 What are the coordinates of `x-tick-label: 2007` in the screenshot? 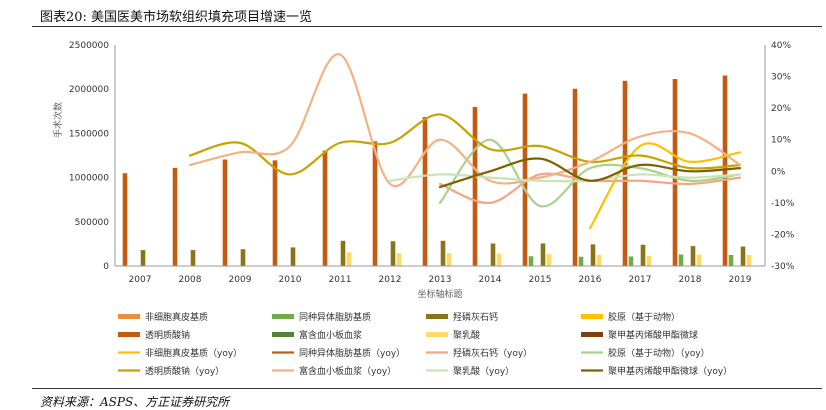 It's located at (140, 280).